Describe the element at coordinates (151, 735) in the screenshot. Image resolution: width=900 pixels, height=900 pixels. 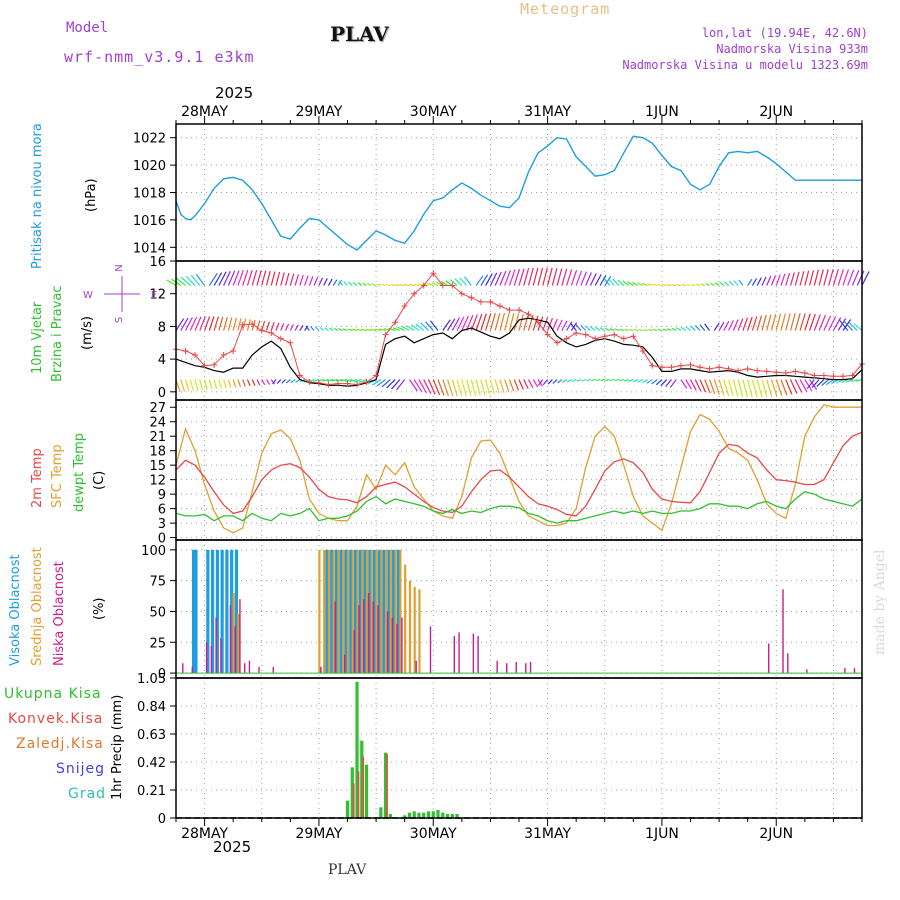
I see `precip-tick-label: 0.63` at that location.